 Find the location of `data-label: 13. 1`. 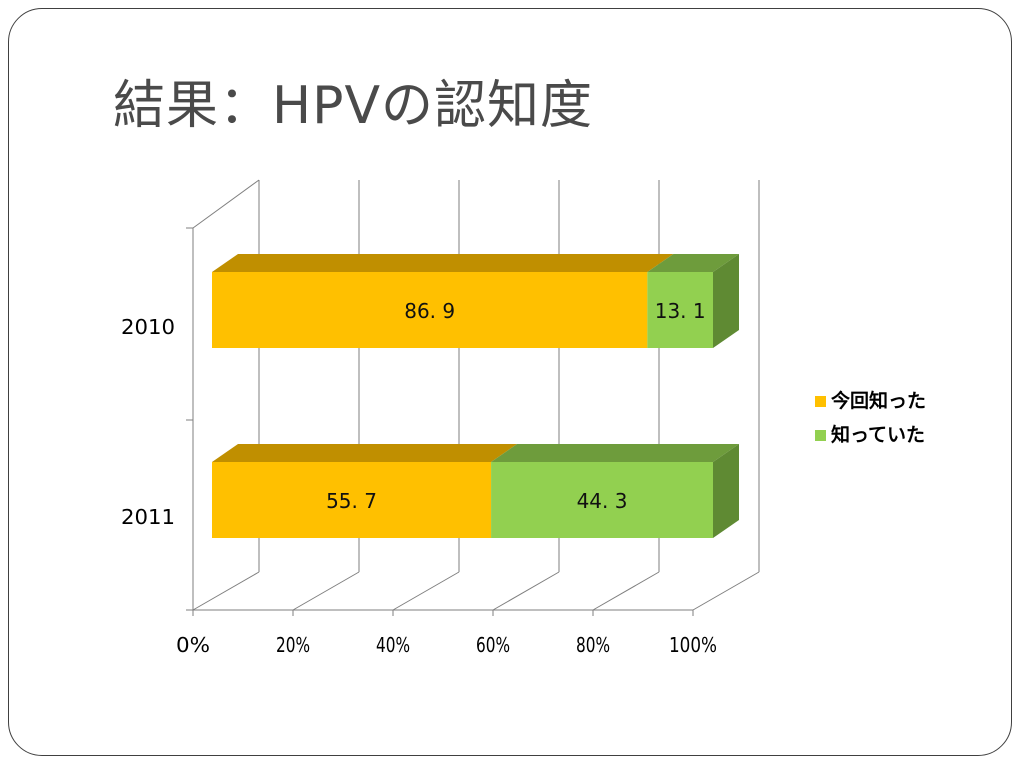

data-label: 13. 1 is located at coordinates (680, 311).